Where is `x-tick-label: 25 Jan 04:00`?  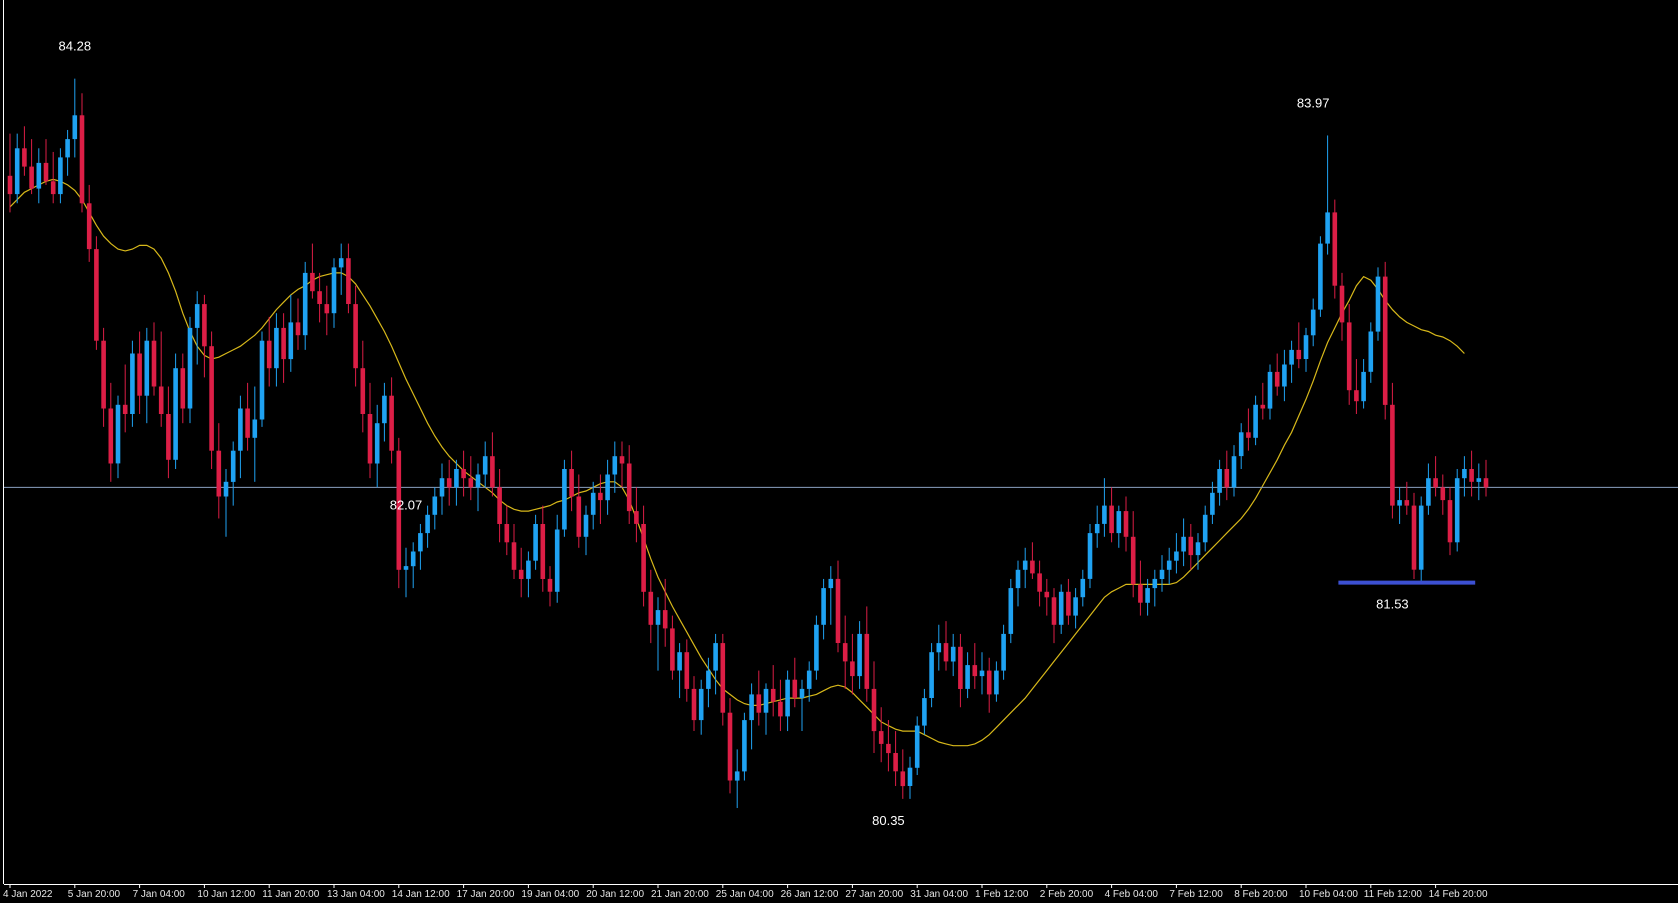
x-tick-label: 25 Jan 04:00 is located at coordinates (745, 894).